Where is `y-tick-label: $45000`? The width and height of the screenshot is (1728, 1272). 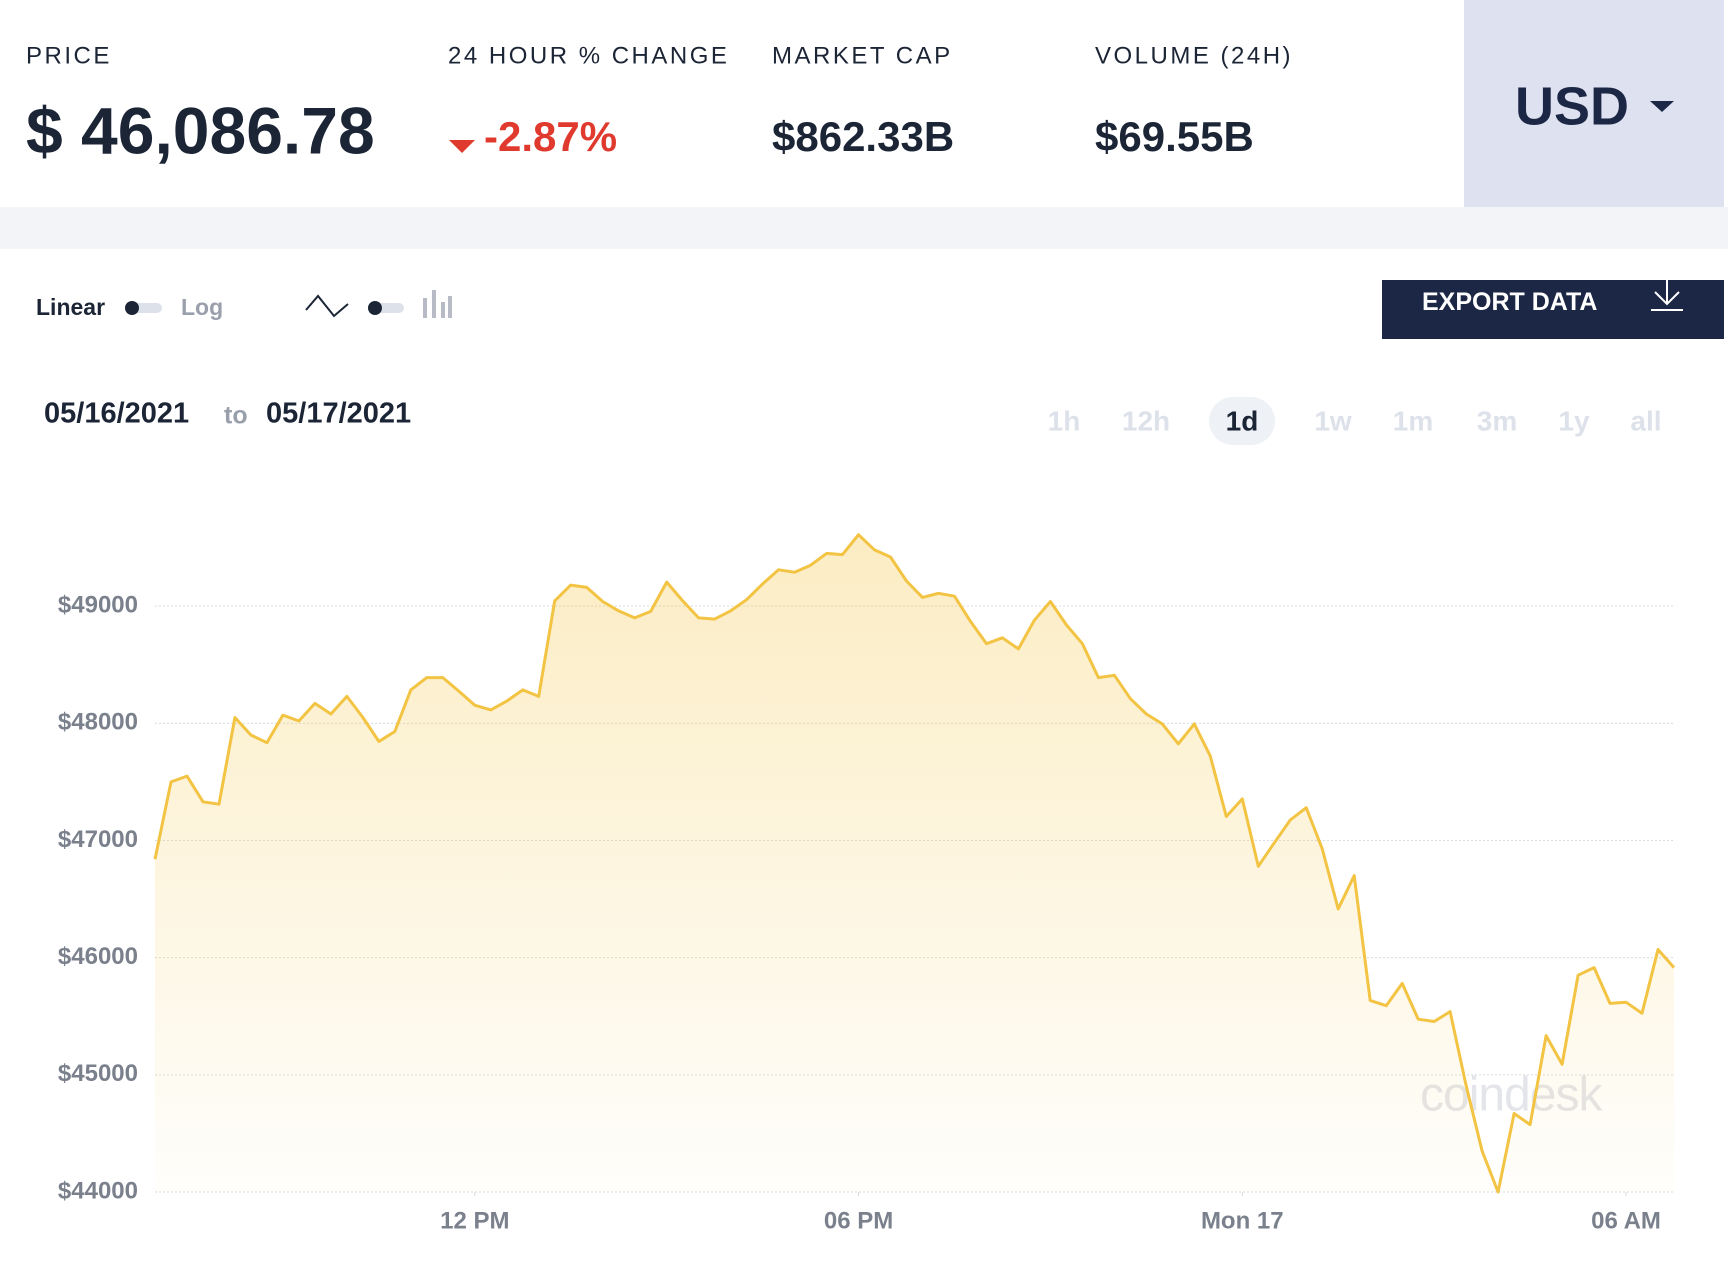 y-tick-label: $45000 is located at coordinates (98, 1073).